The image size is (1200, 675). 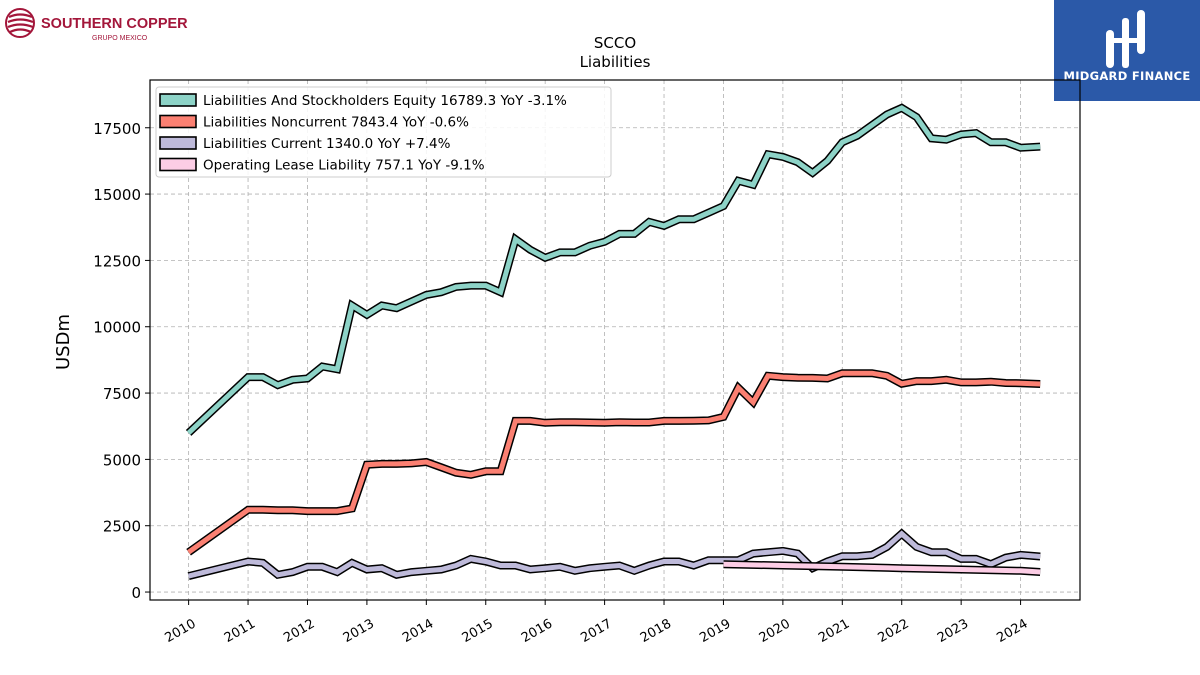 I want to click on x-tick-label: 2014, so click(x=418, y=631).